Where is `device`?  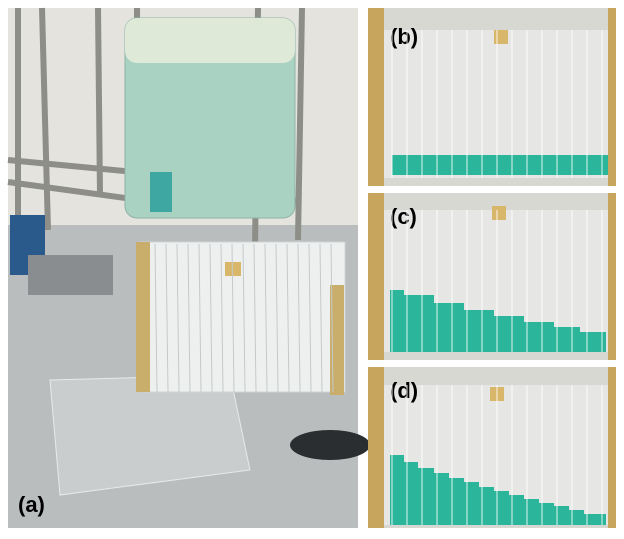 device is located at coordinates (241, 318).